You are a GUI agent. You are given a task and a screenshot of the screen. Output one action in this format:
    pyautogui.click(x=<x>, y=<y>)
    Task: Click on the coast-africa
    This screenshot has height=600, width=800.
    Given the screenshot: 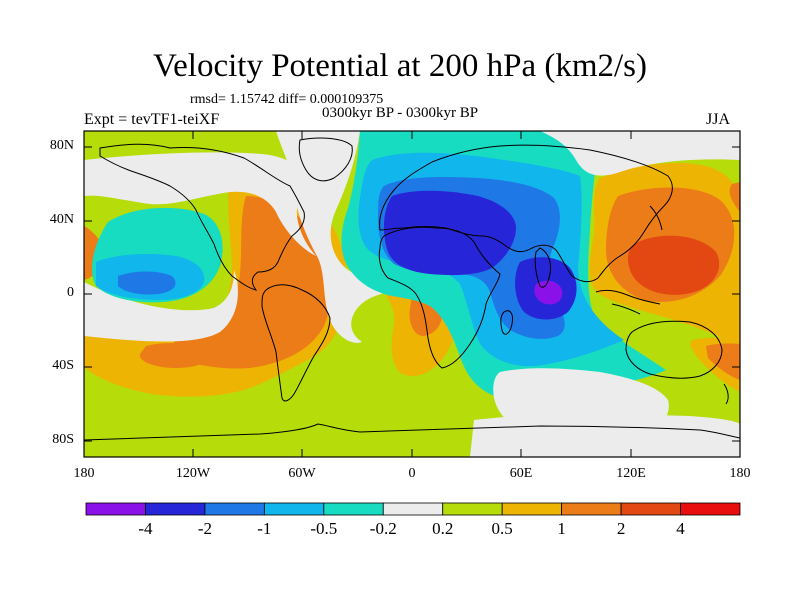 What is the action you would take?
    pyautogui.click(x=439, y=297)
    